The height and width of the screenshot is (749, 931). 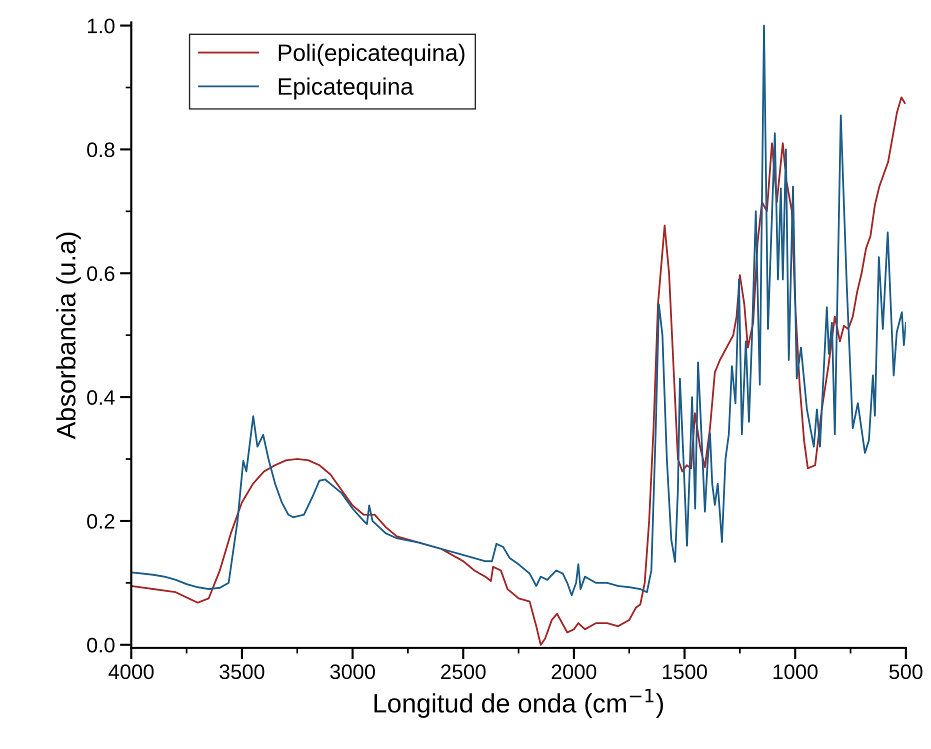 What do you see at coordinates (905, 672) in the screenshot?
I see `x-tick-label: 500` at bounding box center [905, 672].